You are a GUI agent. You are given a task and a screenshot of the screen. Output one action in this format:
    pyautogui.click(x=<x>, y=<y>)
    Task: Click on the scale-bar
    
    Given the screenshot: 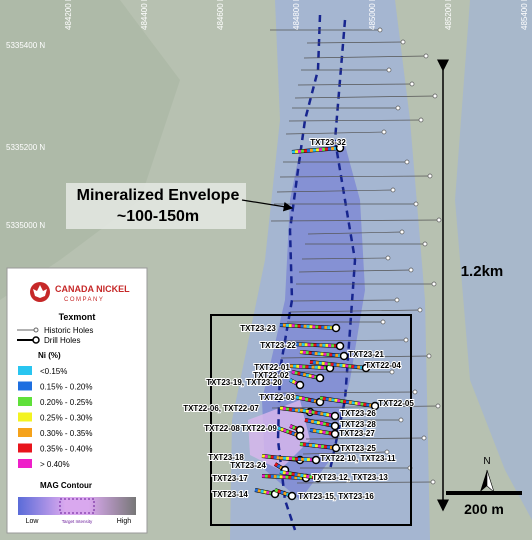 What is the action you would take?
    pyautogui.click(x=484, y=493)
    